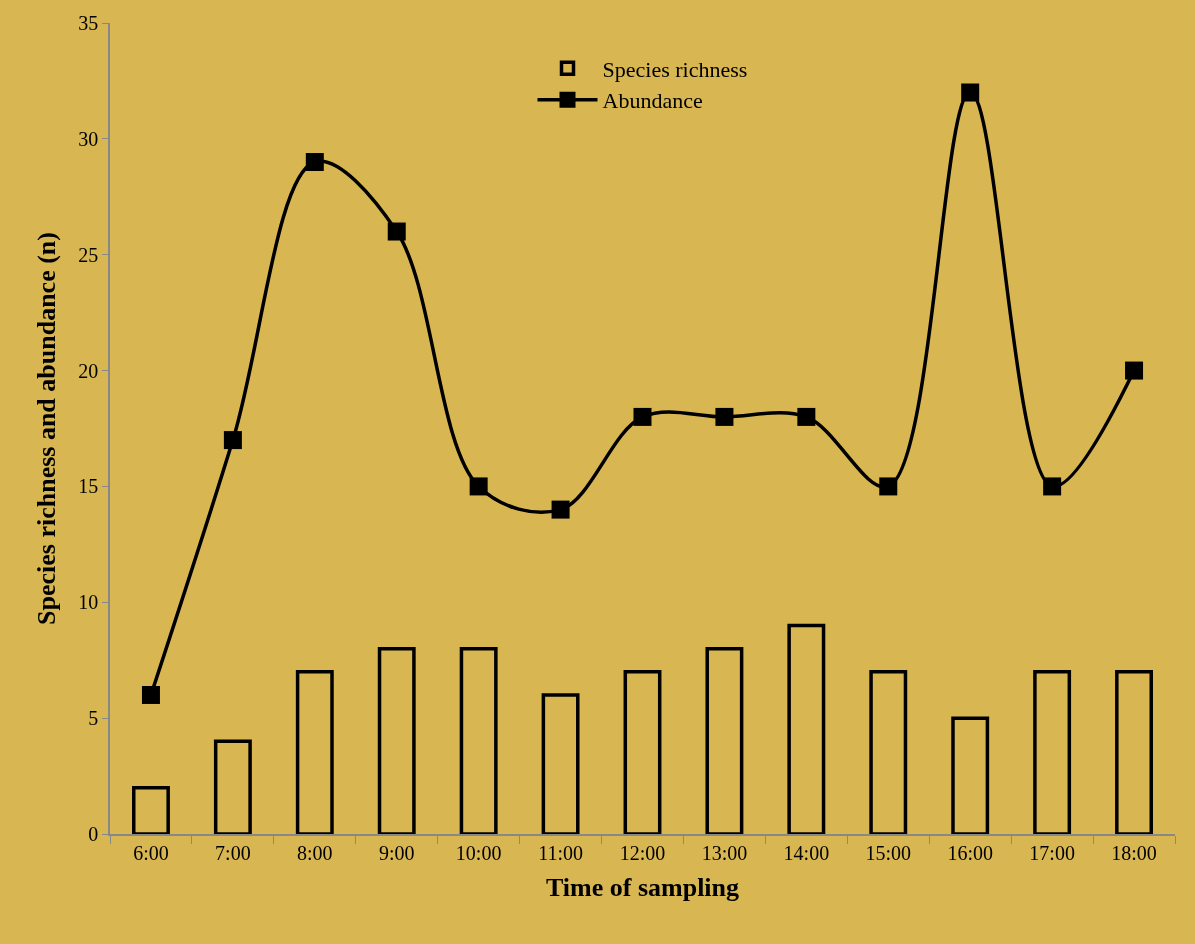 This screenshot has width=1195, height=944. What do you see at coordinates (396, 852) in the screenshot?
I see `x-tick-label: 9:00` at bounding box center [396, 852].